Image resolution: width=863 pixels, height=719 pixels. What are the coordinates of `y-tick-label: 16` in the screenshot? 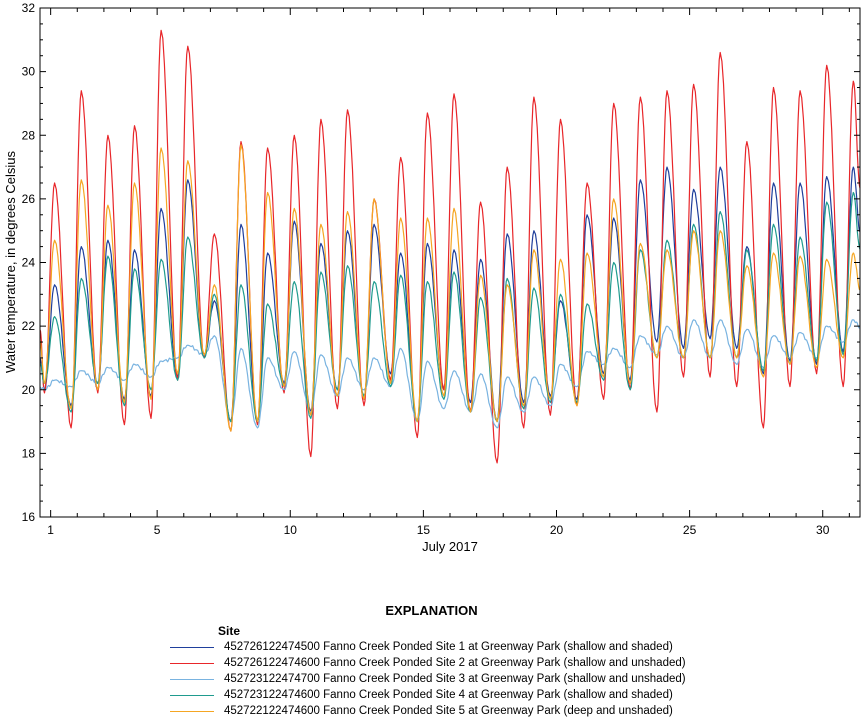 It's located at (29, 517).